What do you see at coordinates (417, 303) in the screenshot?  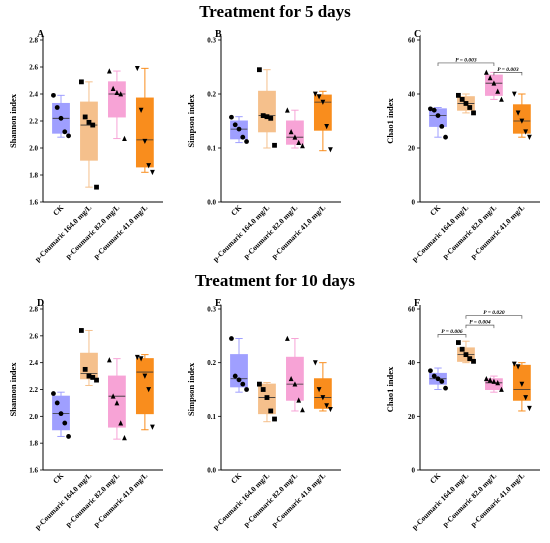 I see `panel-letter: F` at bounding box center [417, 303].